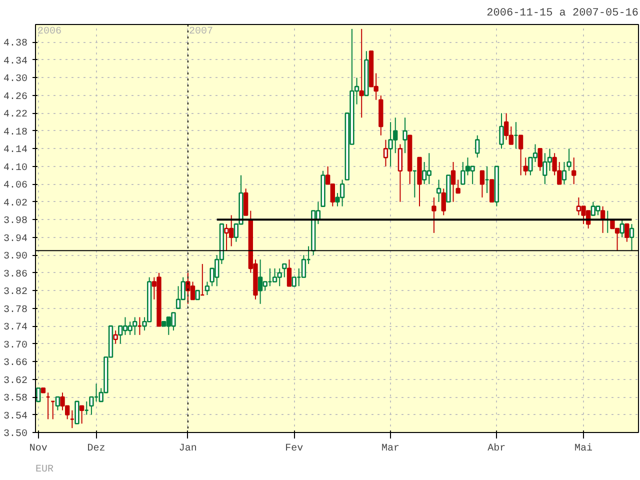  What do you see at coordinates (38, 449) in the screenshot?
I see `x-tick-label: Nov` at bounding box center [38, 449].